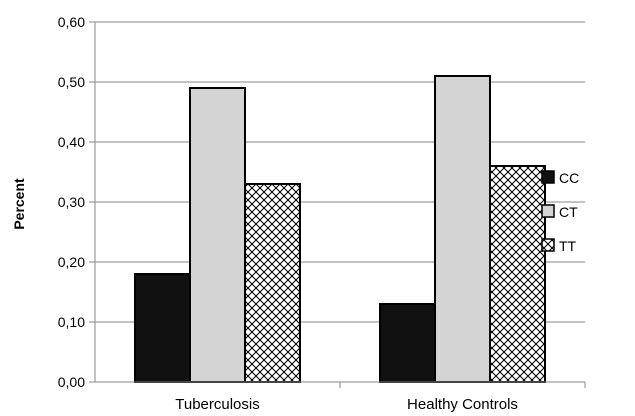  I want to click on legend: CC CT TT, so click(560, 212).